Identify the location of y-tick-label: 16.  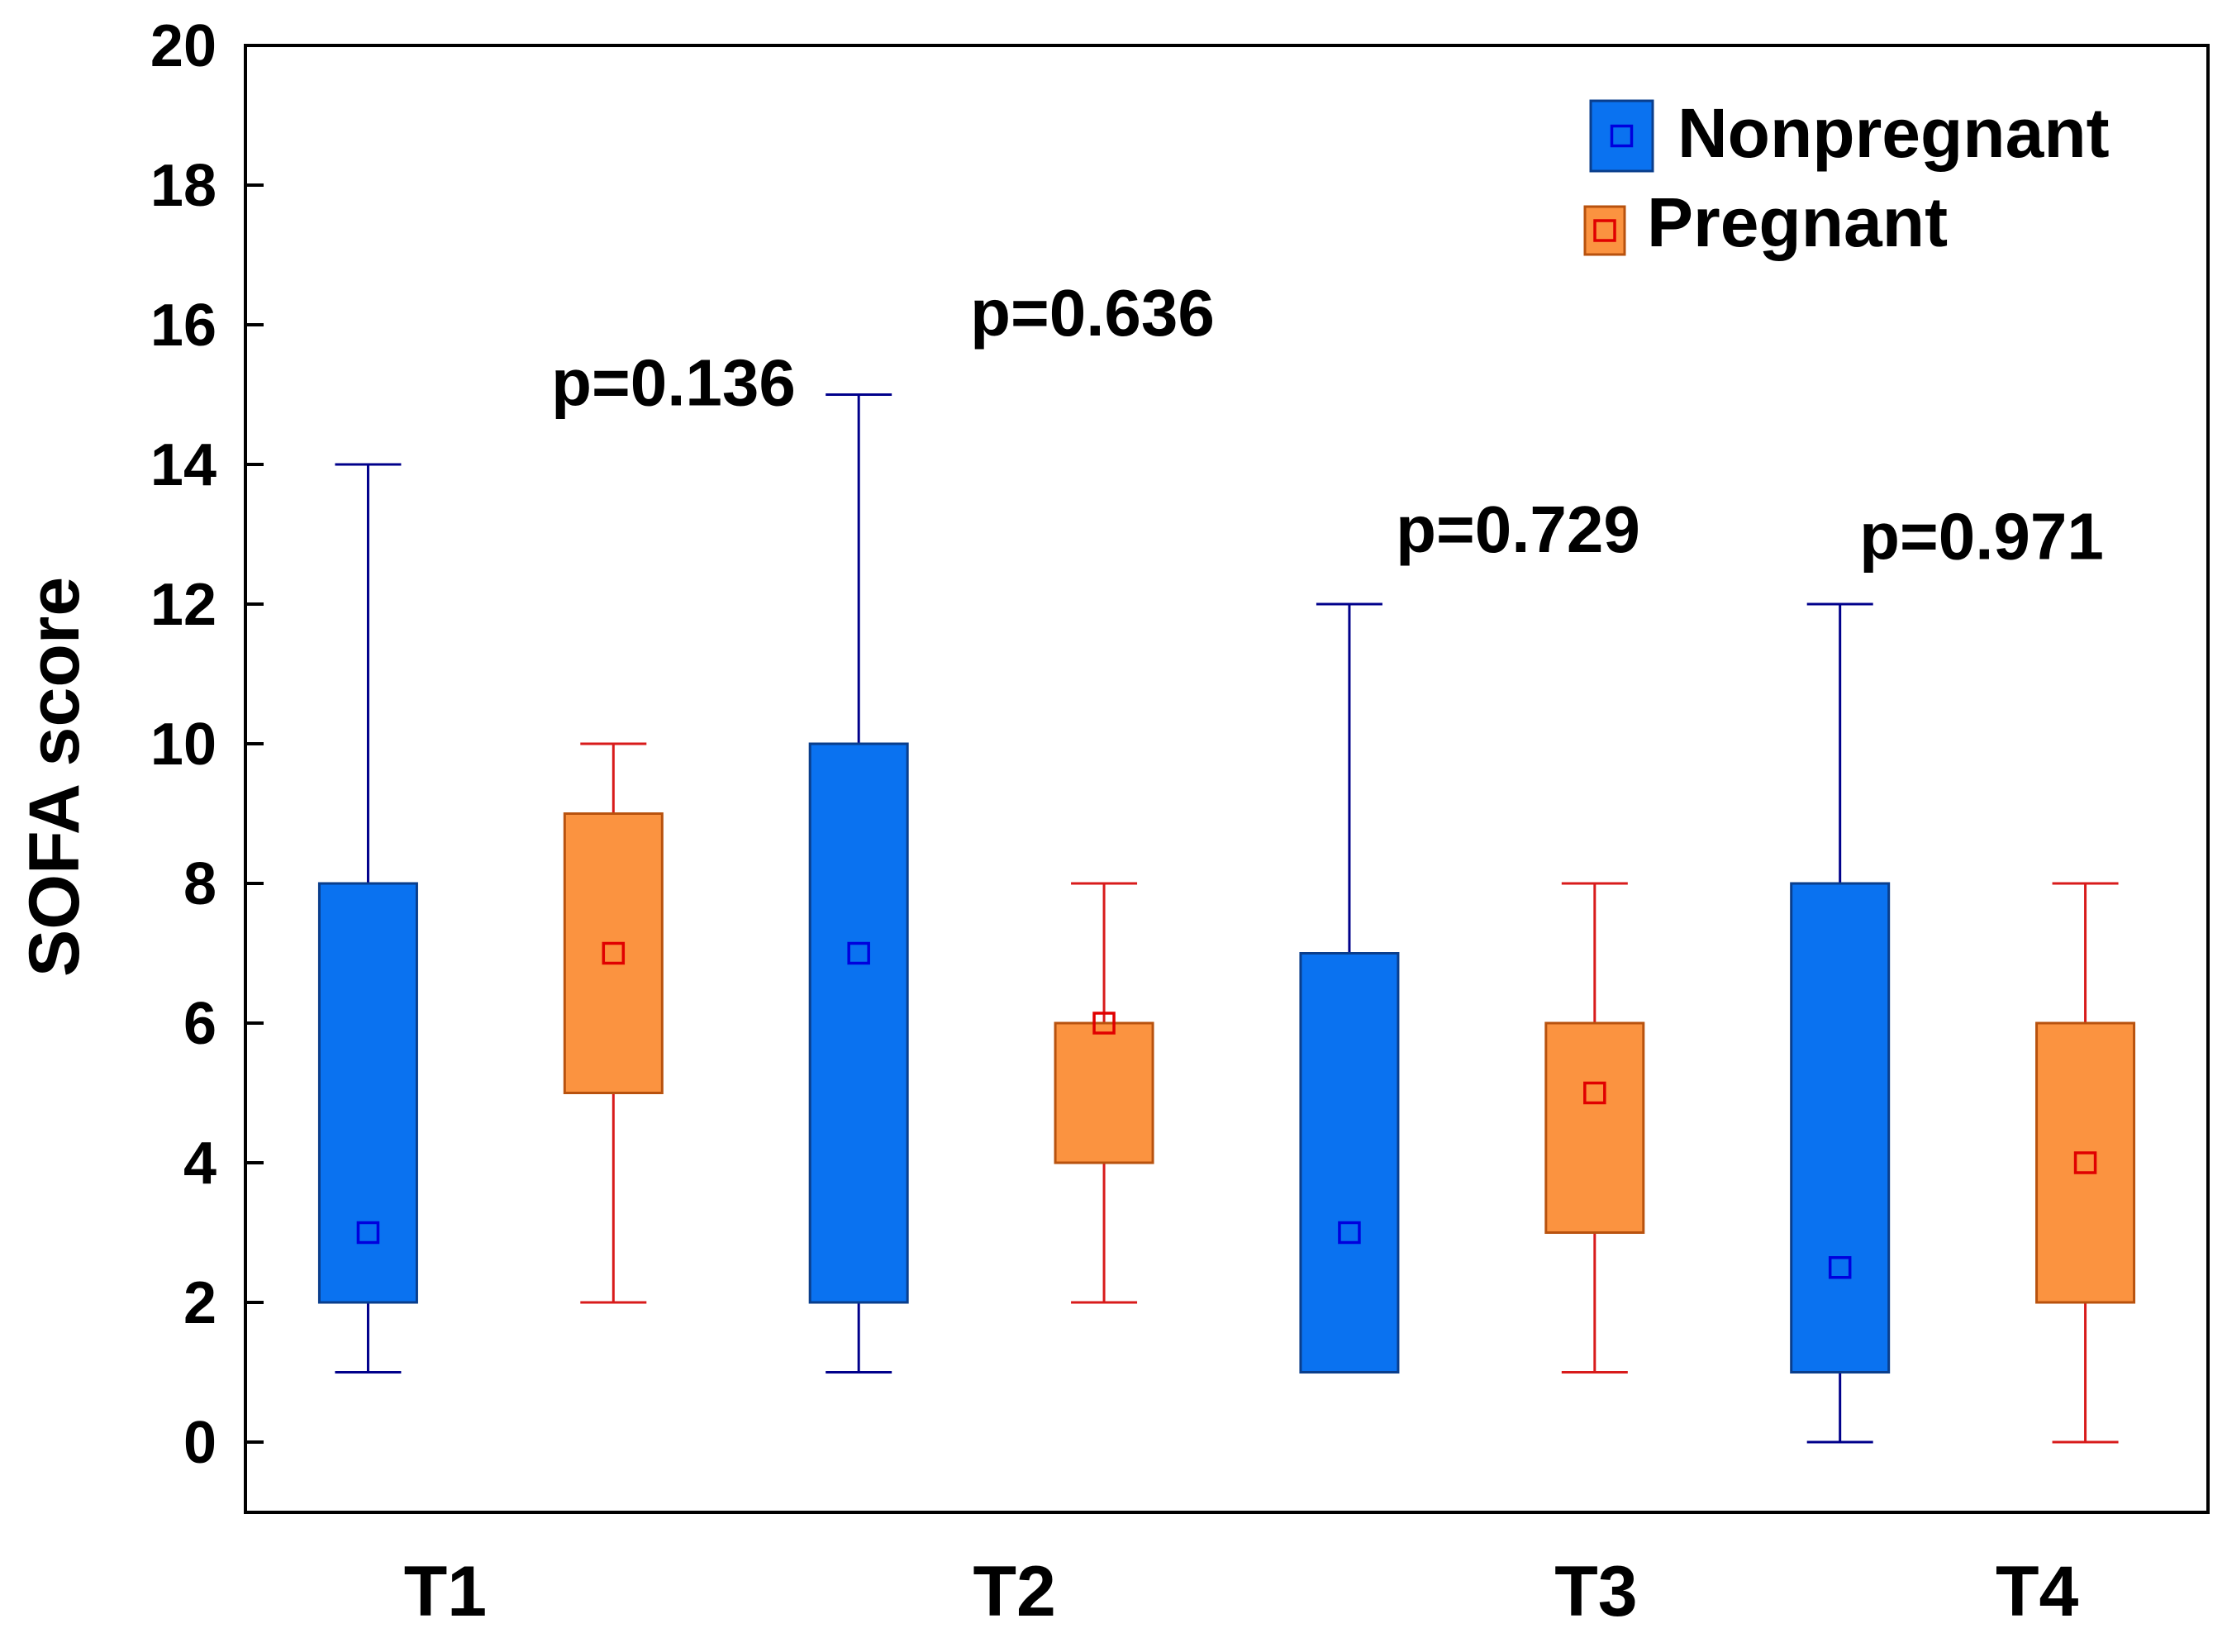
(184, 326).